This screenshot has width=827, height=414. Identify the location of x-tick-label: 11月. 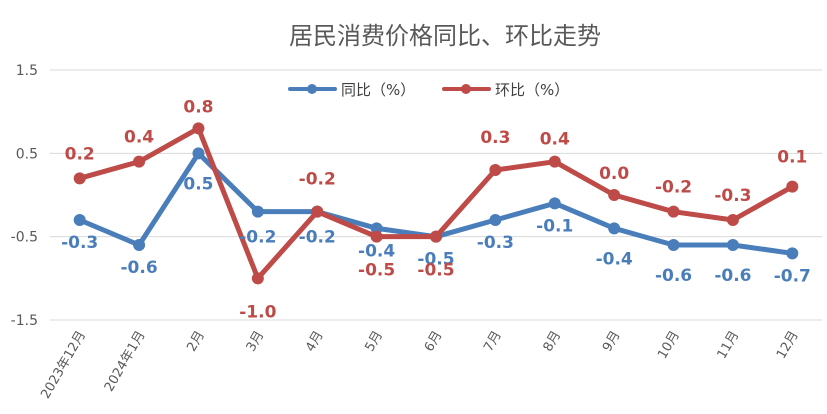
(729, 345).